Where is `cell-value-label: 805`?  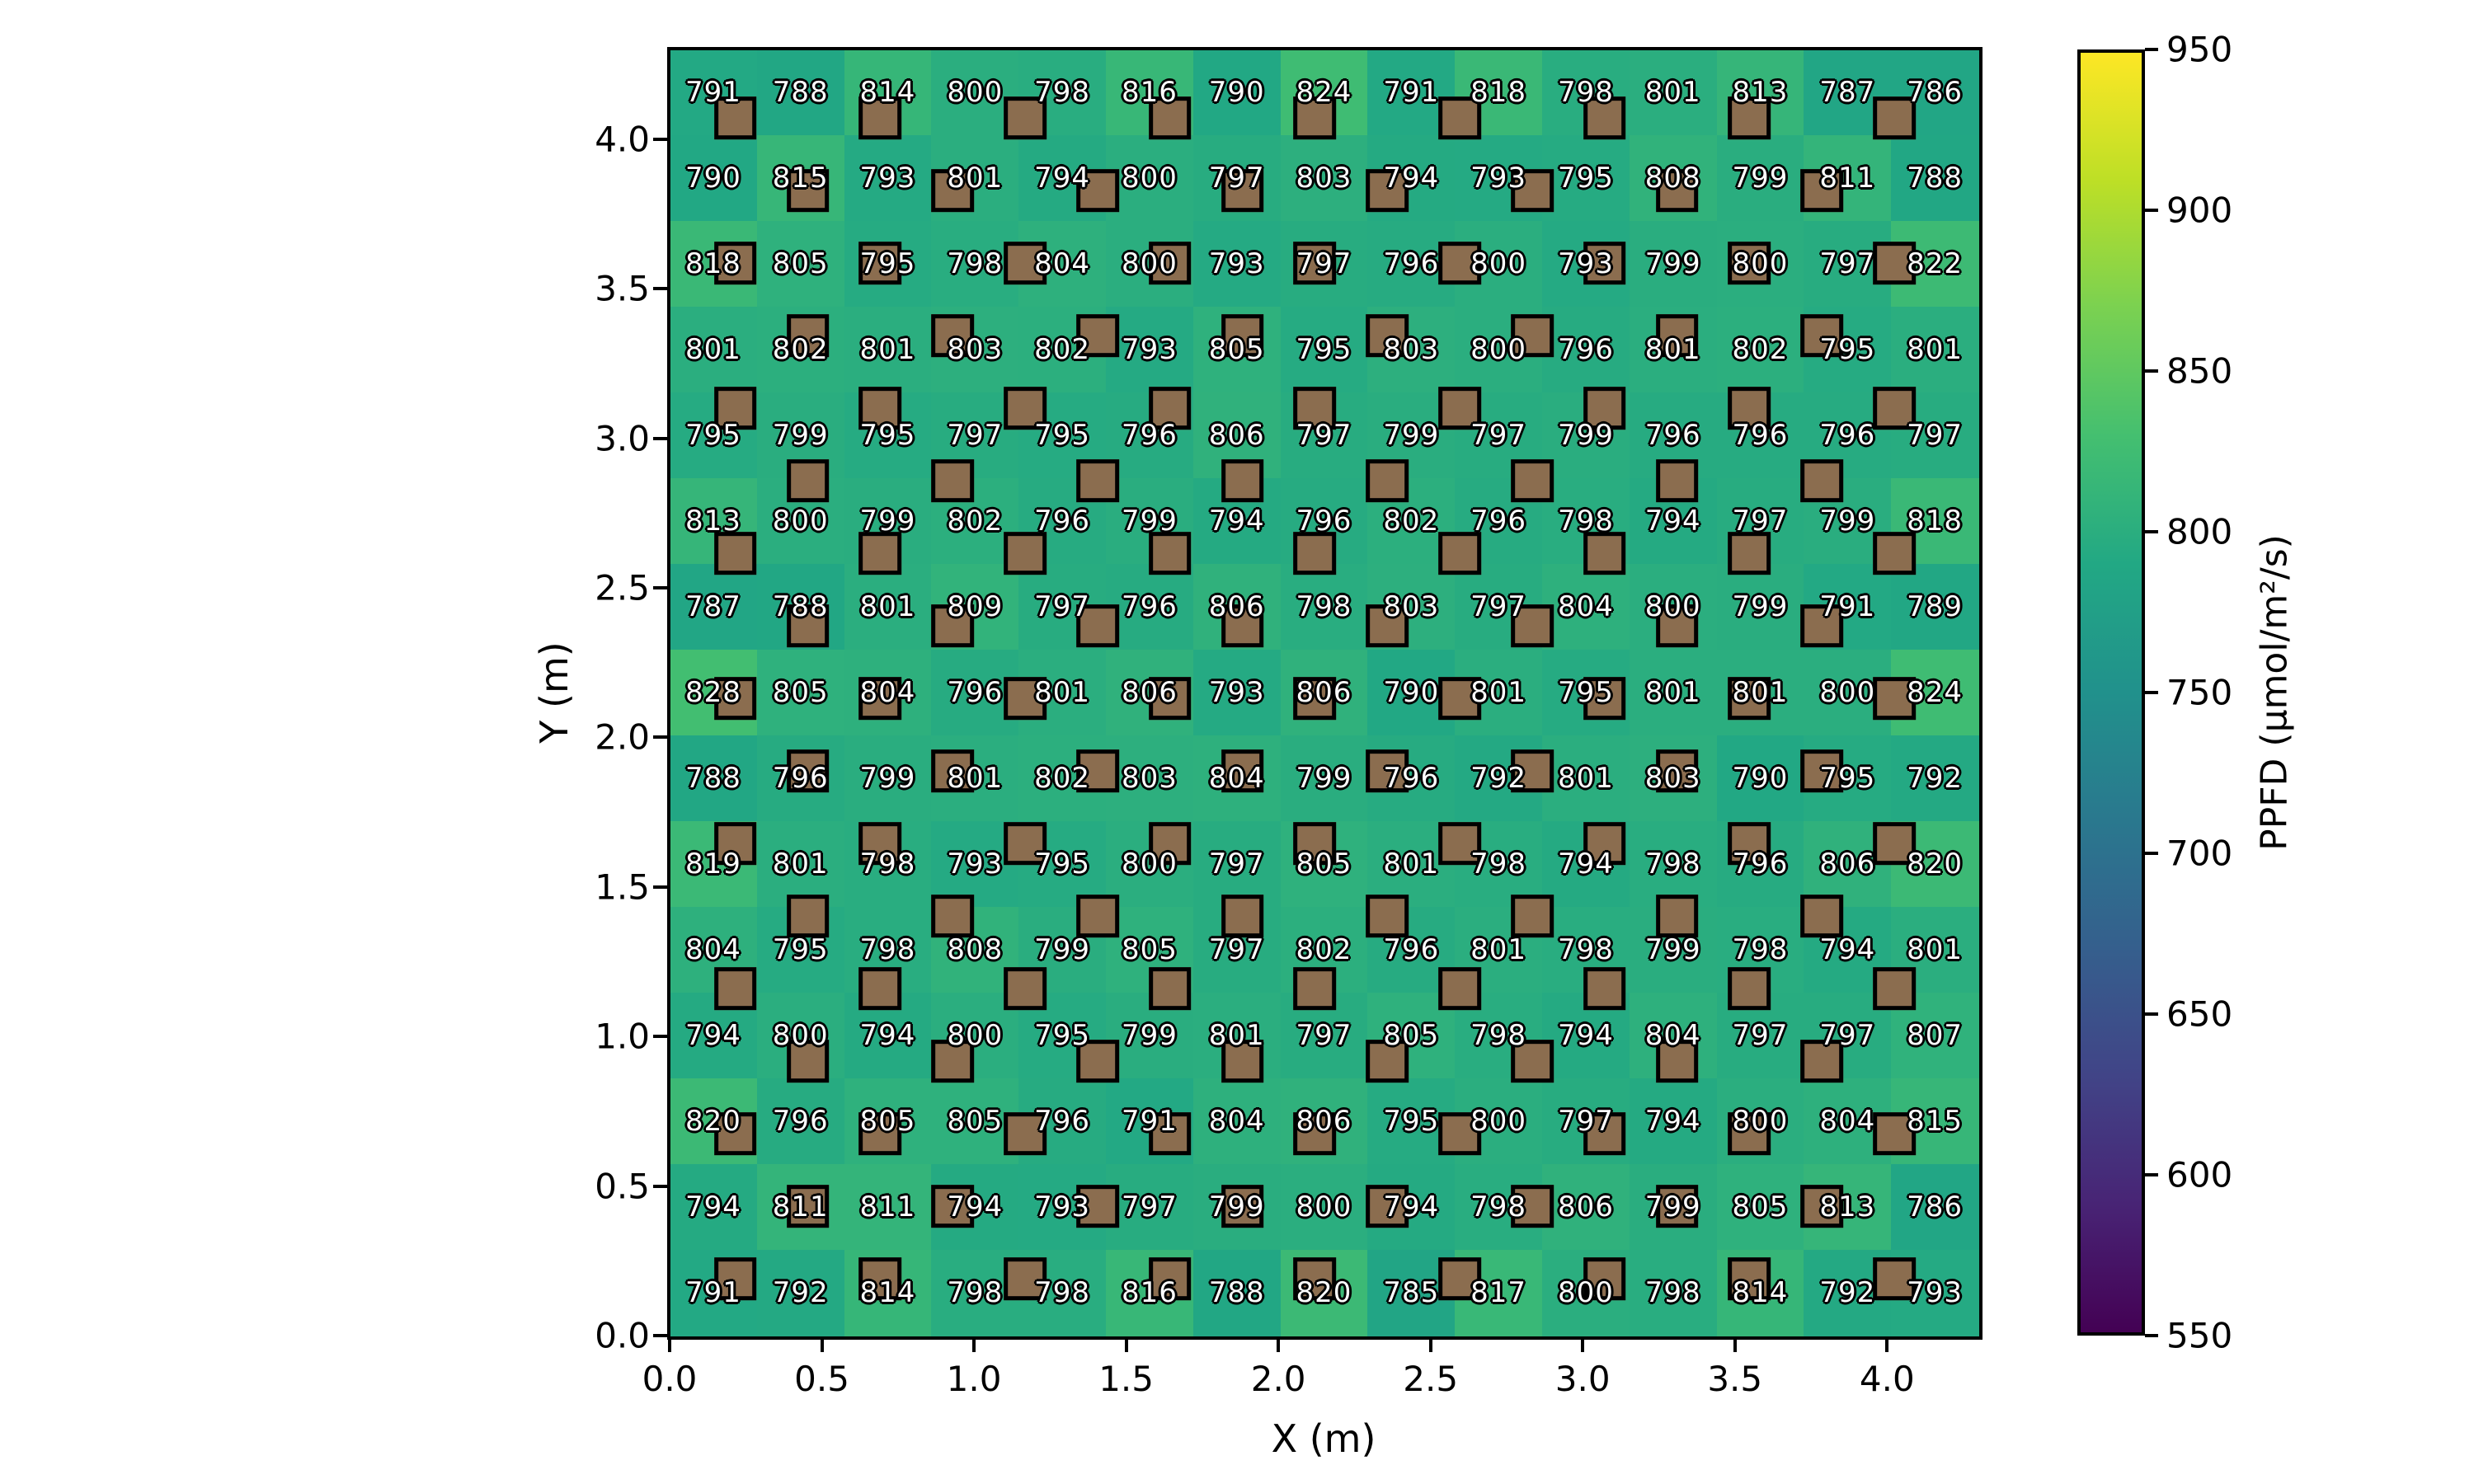
cell-value-label: 805 is located at coordinates (800, 263).